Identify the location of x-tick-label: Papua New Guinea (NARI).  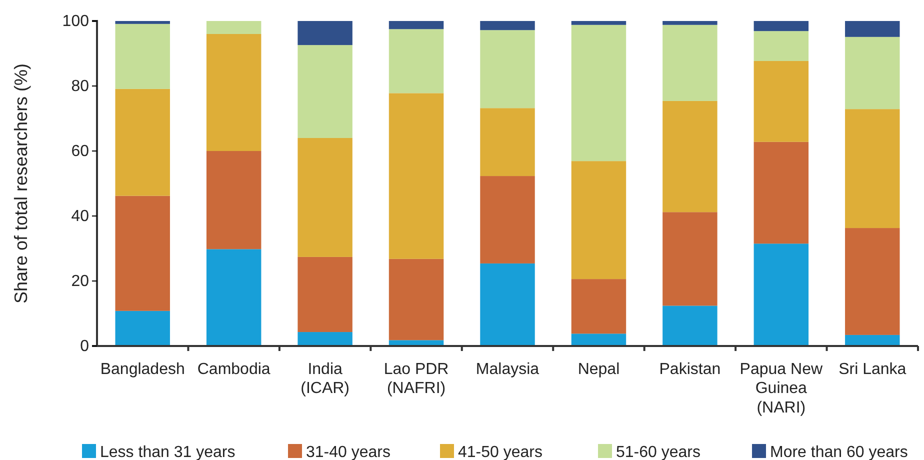
(781, 388).